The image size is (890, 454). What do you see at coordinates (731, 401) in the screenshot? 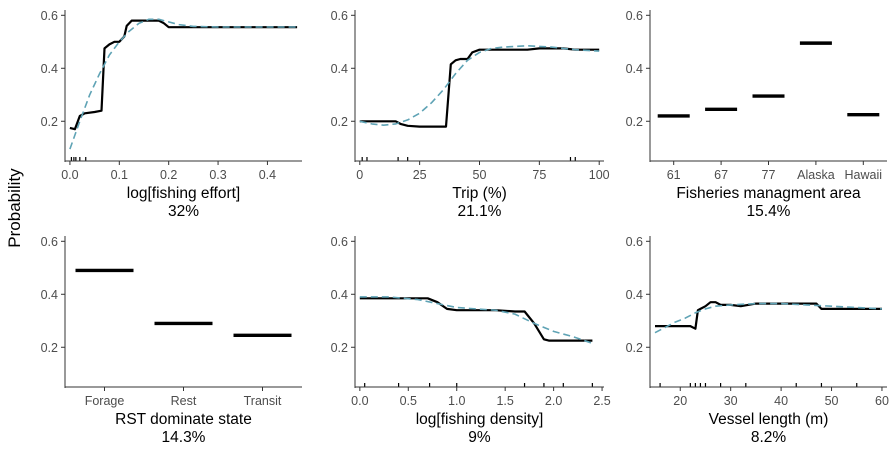
I see `x-tick-label: 30` at bounding box center [731, 401].